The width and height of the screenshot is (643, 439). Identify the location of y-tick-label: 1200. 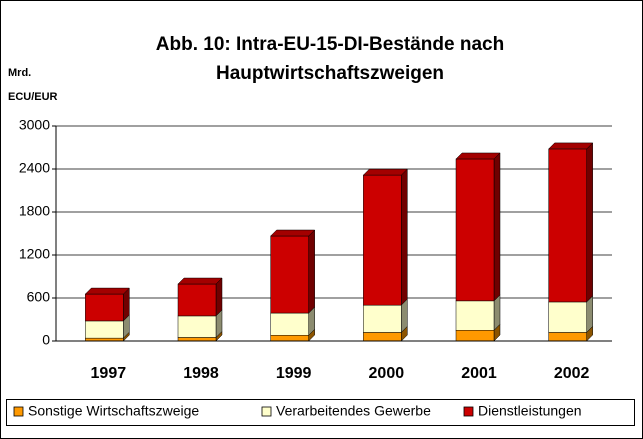
(34, 254).